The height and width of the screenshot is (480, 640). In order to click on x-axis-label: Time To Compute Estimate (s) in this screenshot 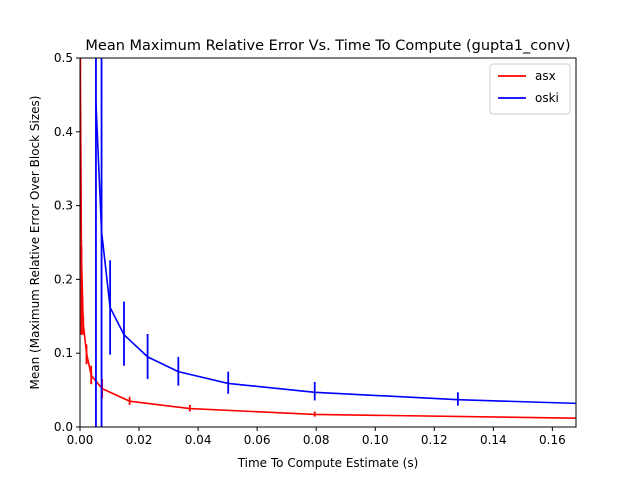, I will do `click(328, 463)`.